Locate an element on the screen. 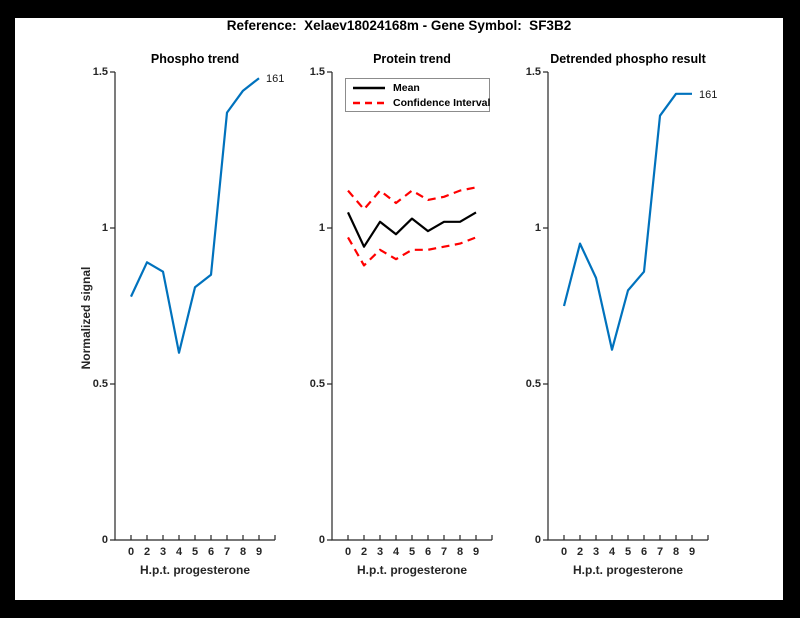  y-axis-label: Normalized signal is located at coordinates (86, 318).